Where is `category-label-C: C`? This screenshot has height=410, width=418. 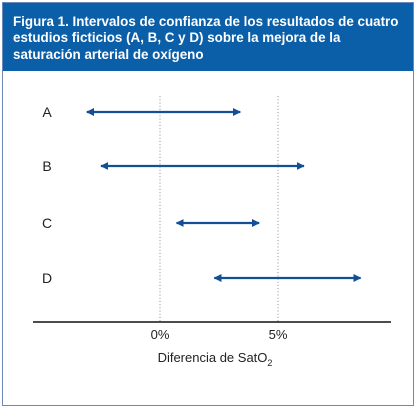
category-label-C: C is located at coordinates (47, 223).